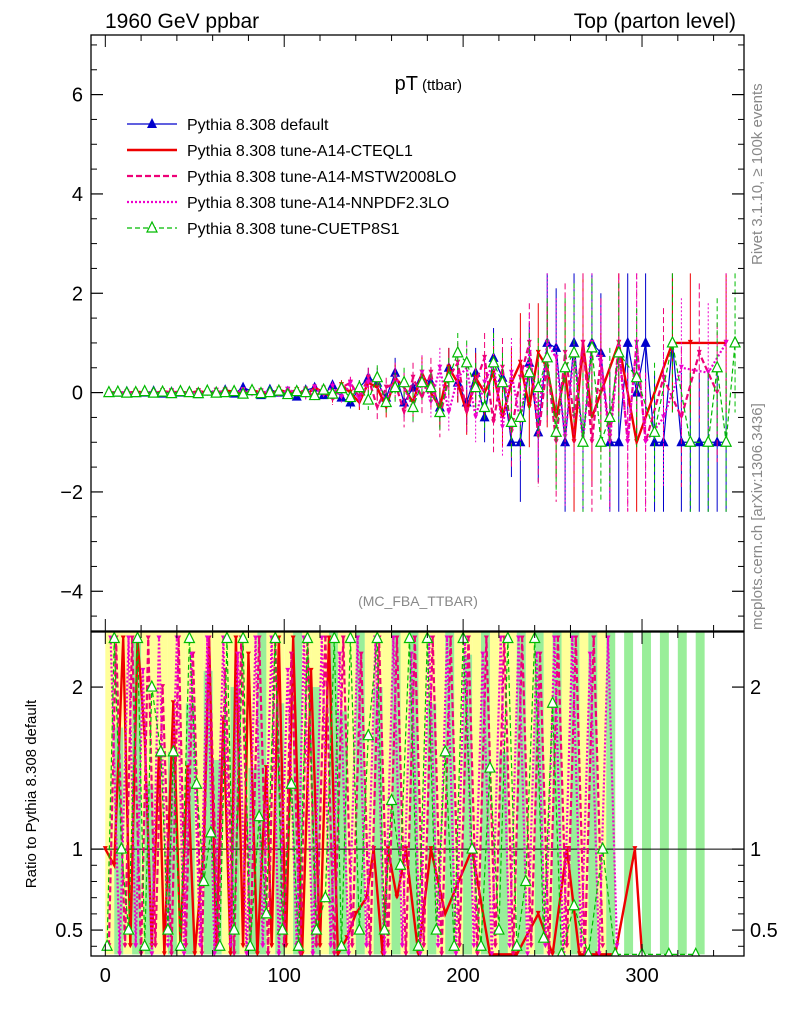 This screenshot has width=786, height=1024. Describe the element at coordinates (755, 688) in the screenshot. I see `ratio-ytick-label-right-2: 2` at that location.